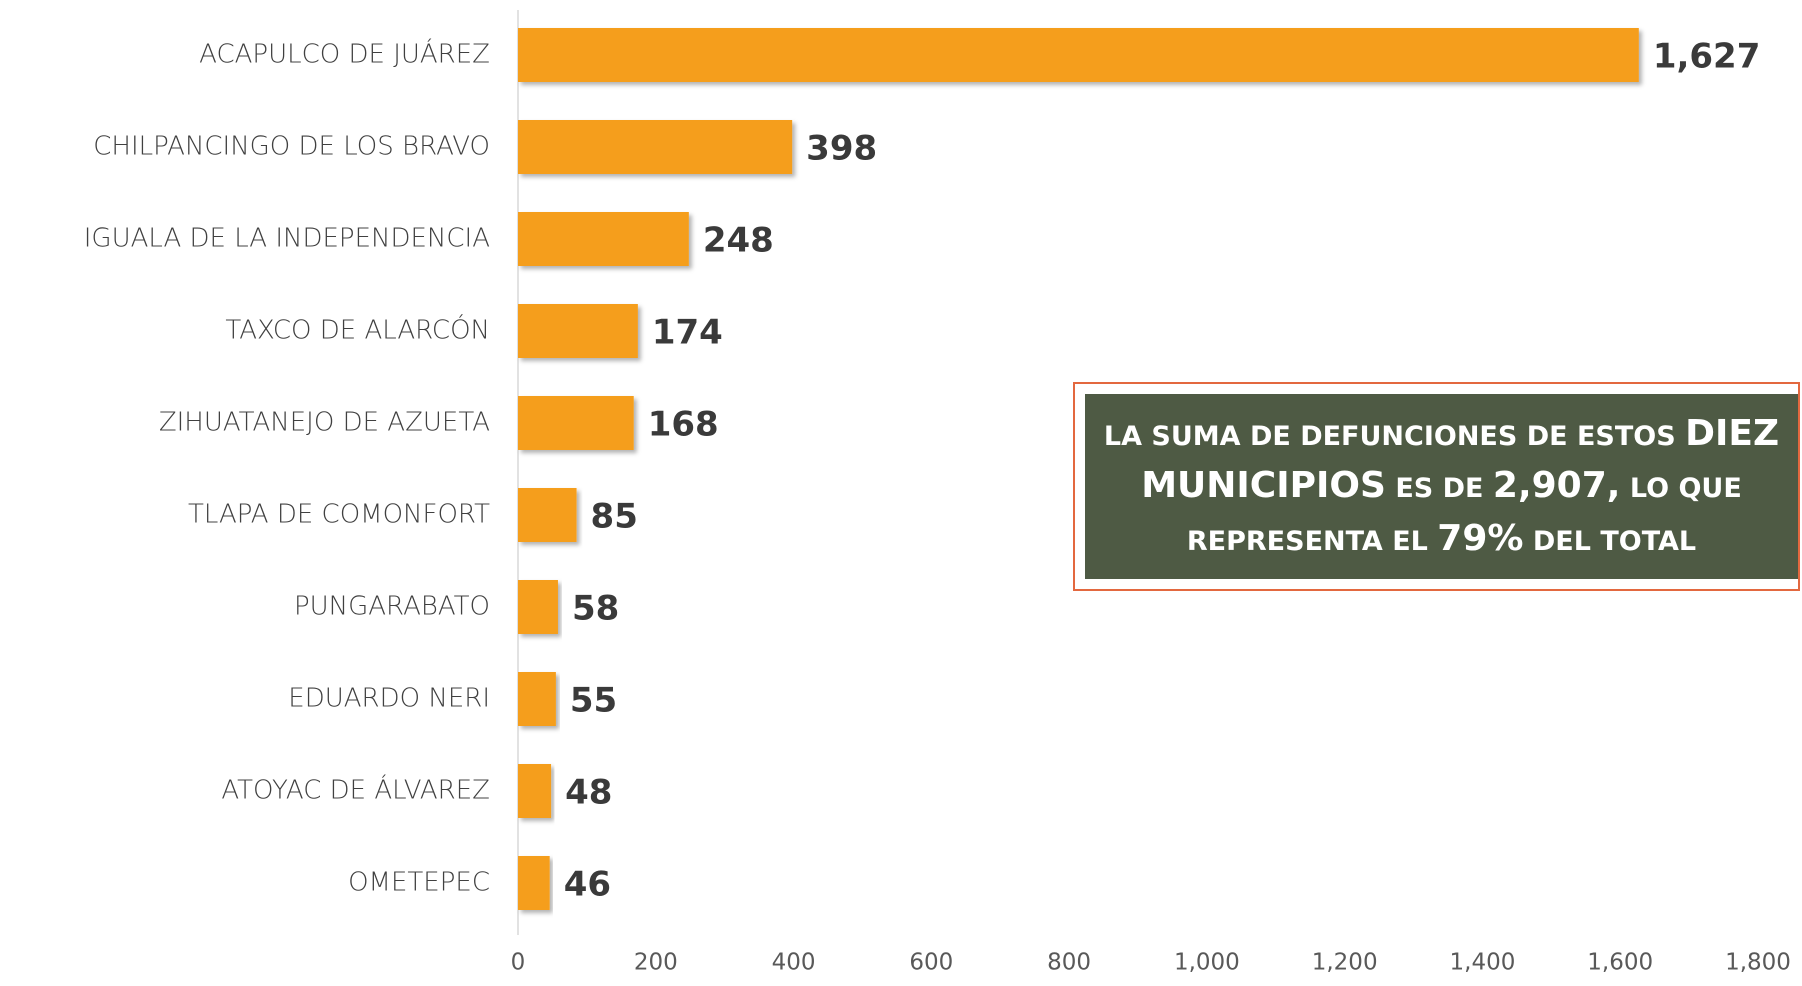  I want to click on x-tick-label: 400, so click(794, 963).